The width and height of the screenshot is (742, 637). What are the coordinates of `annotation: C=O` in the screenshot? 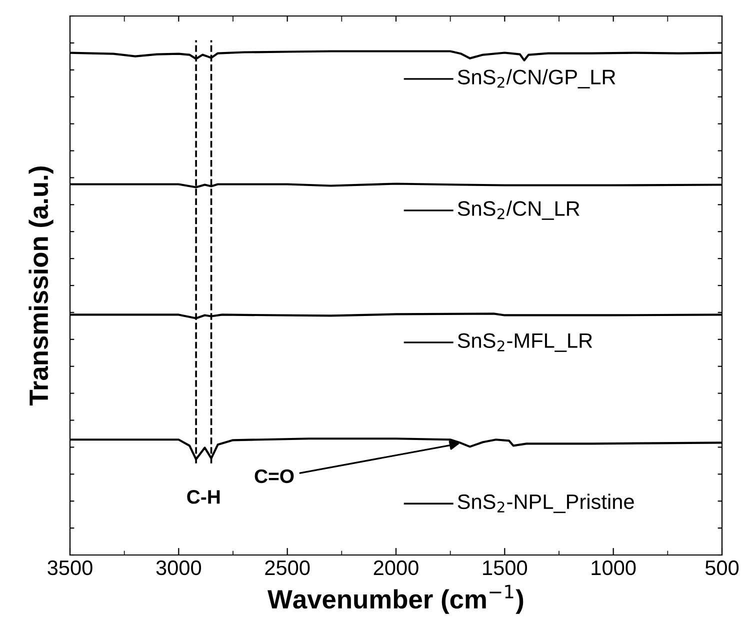 It's located at (274, 476).